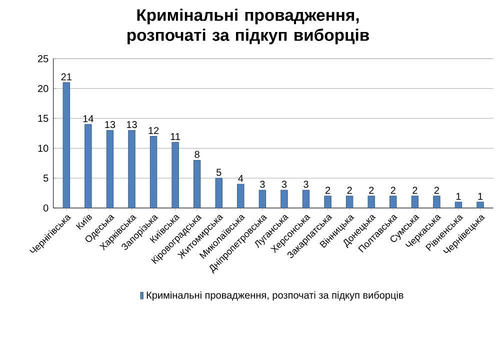 This screenshot has width=497, height=344. What do you see at coordinates (88, 118) in the screenshot?
I see `data-label: 14` at bounding box center [88, 118].